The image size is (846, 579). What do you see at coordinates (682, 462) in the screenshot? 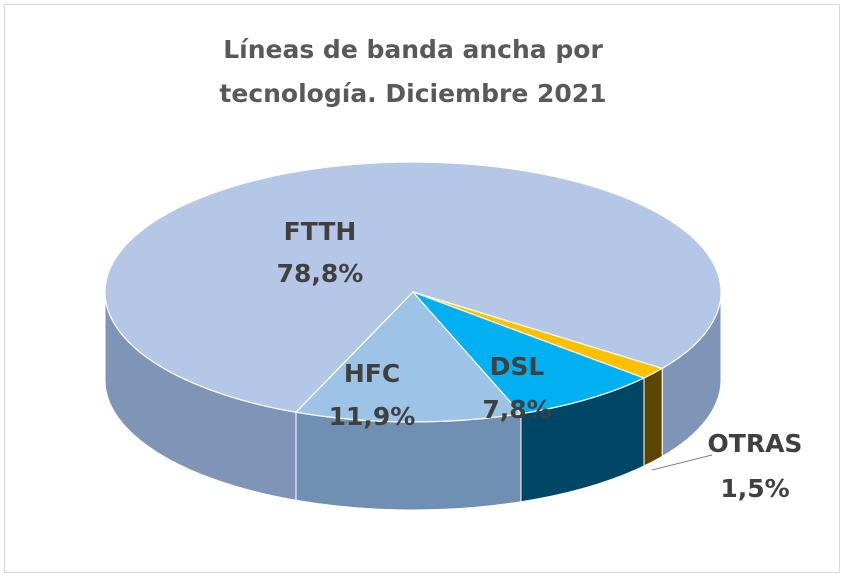
I see `leader-line` at bounding box center [682, 462].